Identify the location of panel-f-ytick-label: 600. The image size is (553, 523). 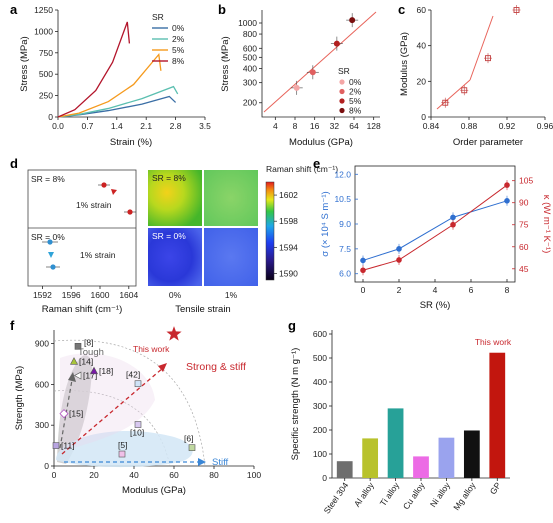
(42, 384).